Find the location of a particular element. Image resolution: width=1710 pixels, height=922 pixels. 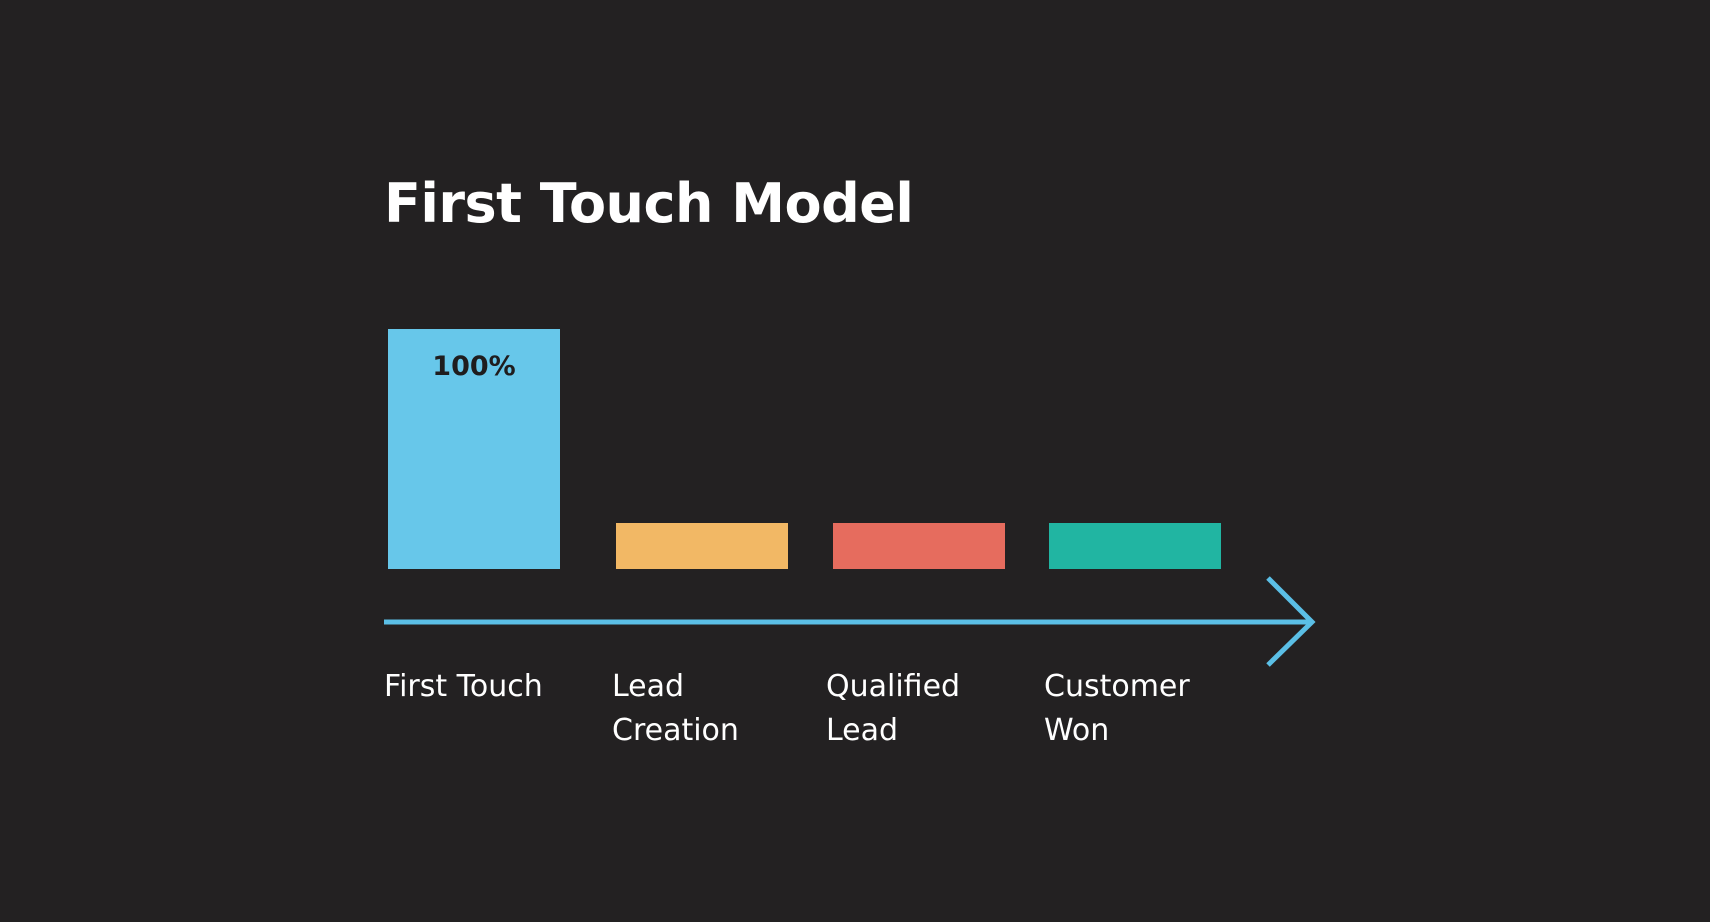

bar-customer-won is located at coordinates (1135, 546).